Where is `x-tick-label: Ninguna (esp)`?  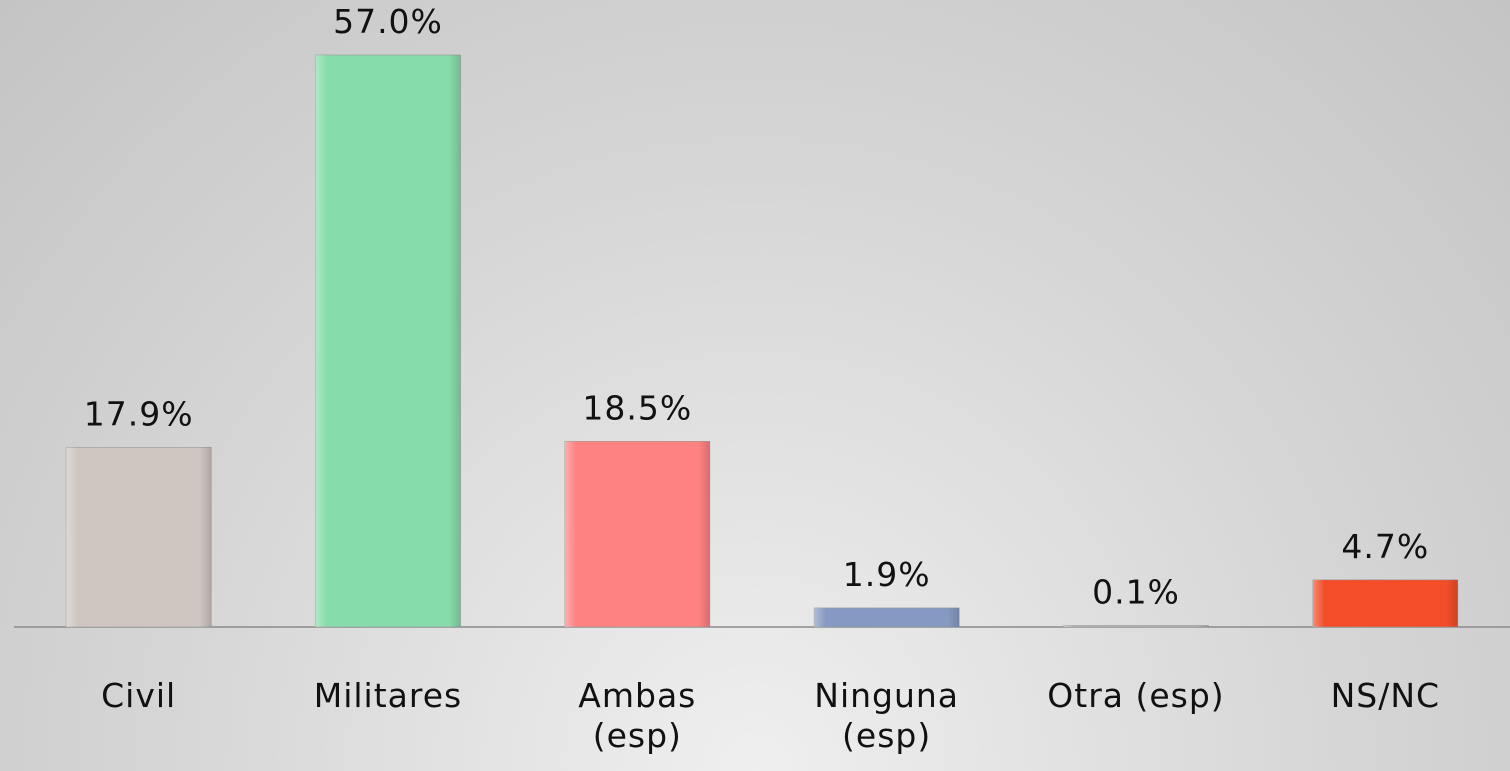 x-tick-label: Ninguna (esp) is located at coordinates (887, 715).